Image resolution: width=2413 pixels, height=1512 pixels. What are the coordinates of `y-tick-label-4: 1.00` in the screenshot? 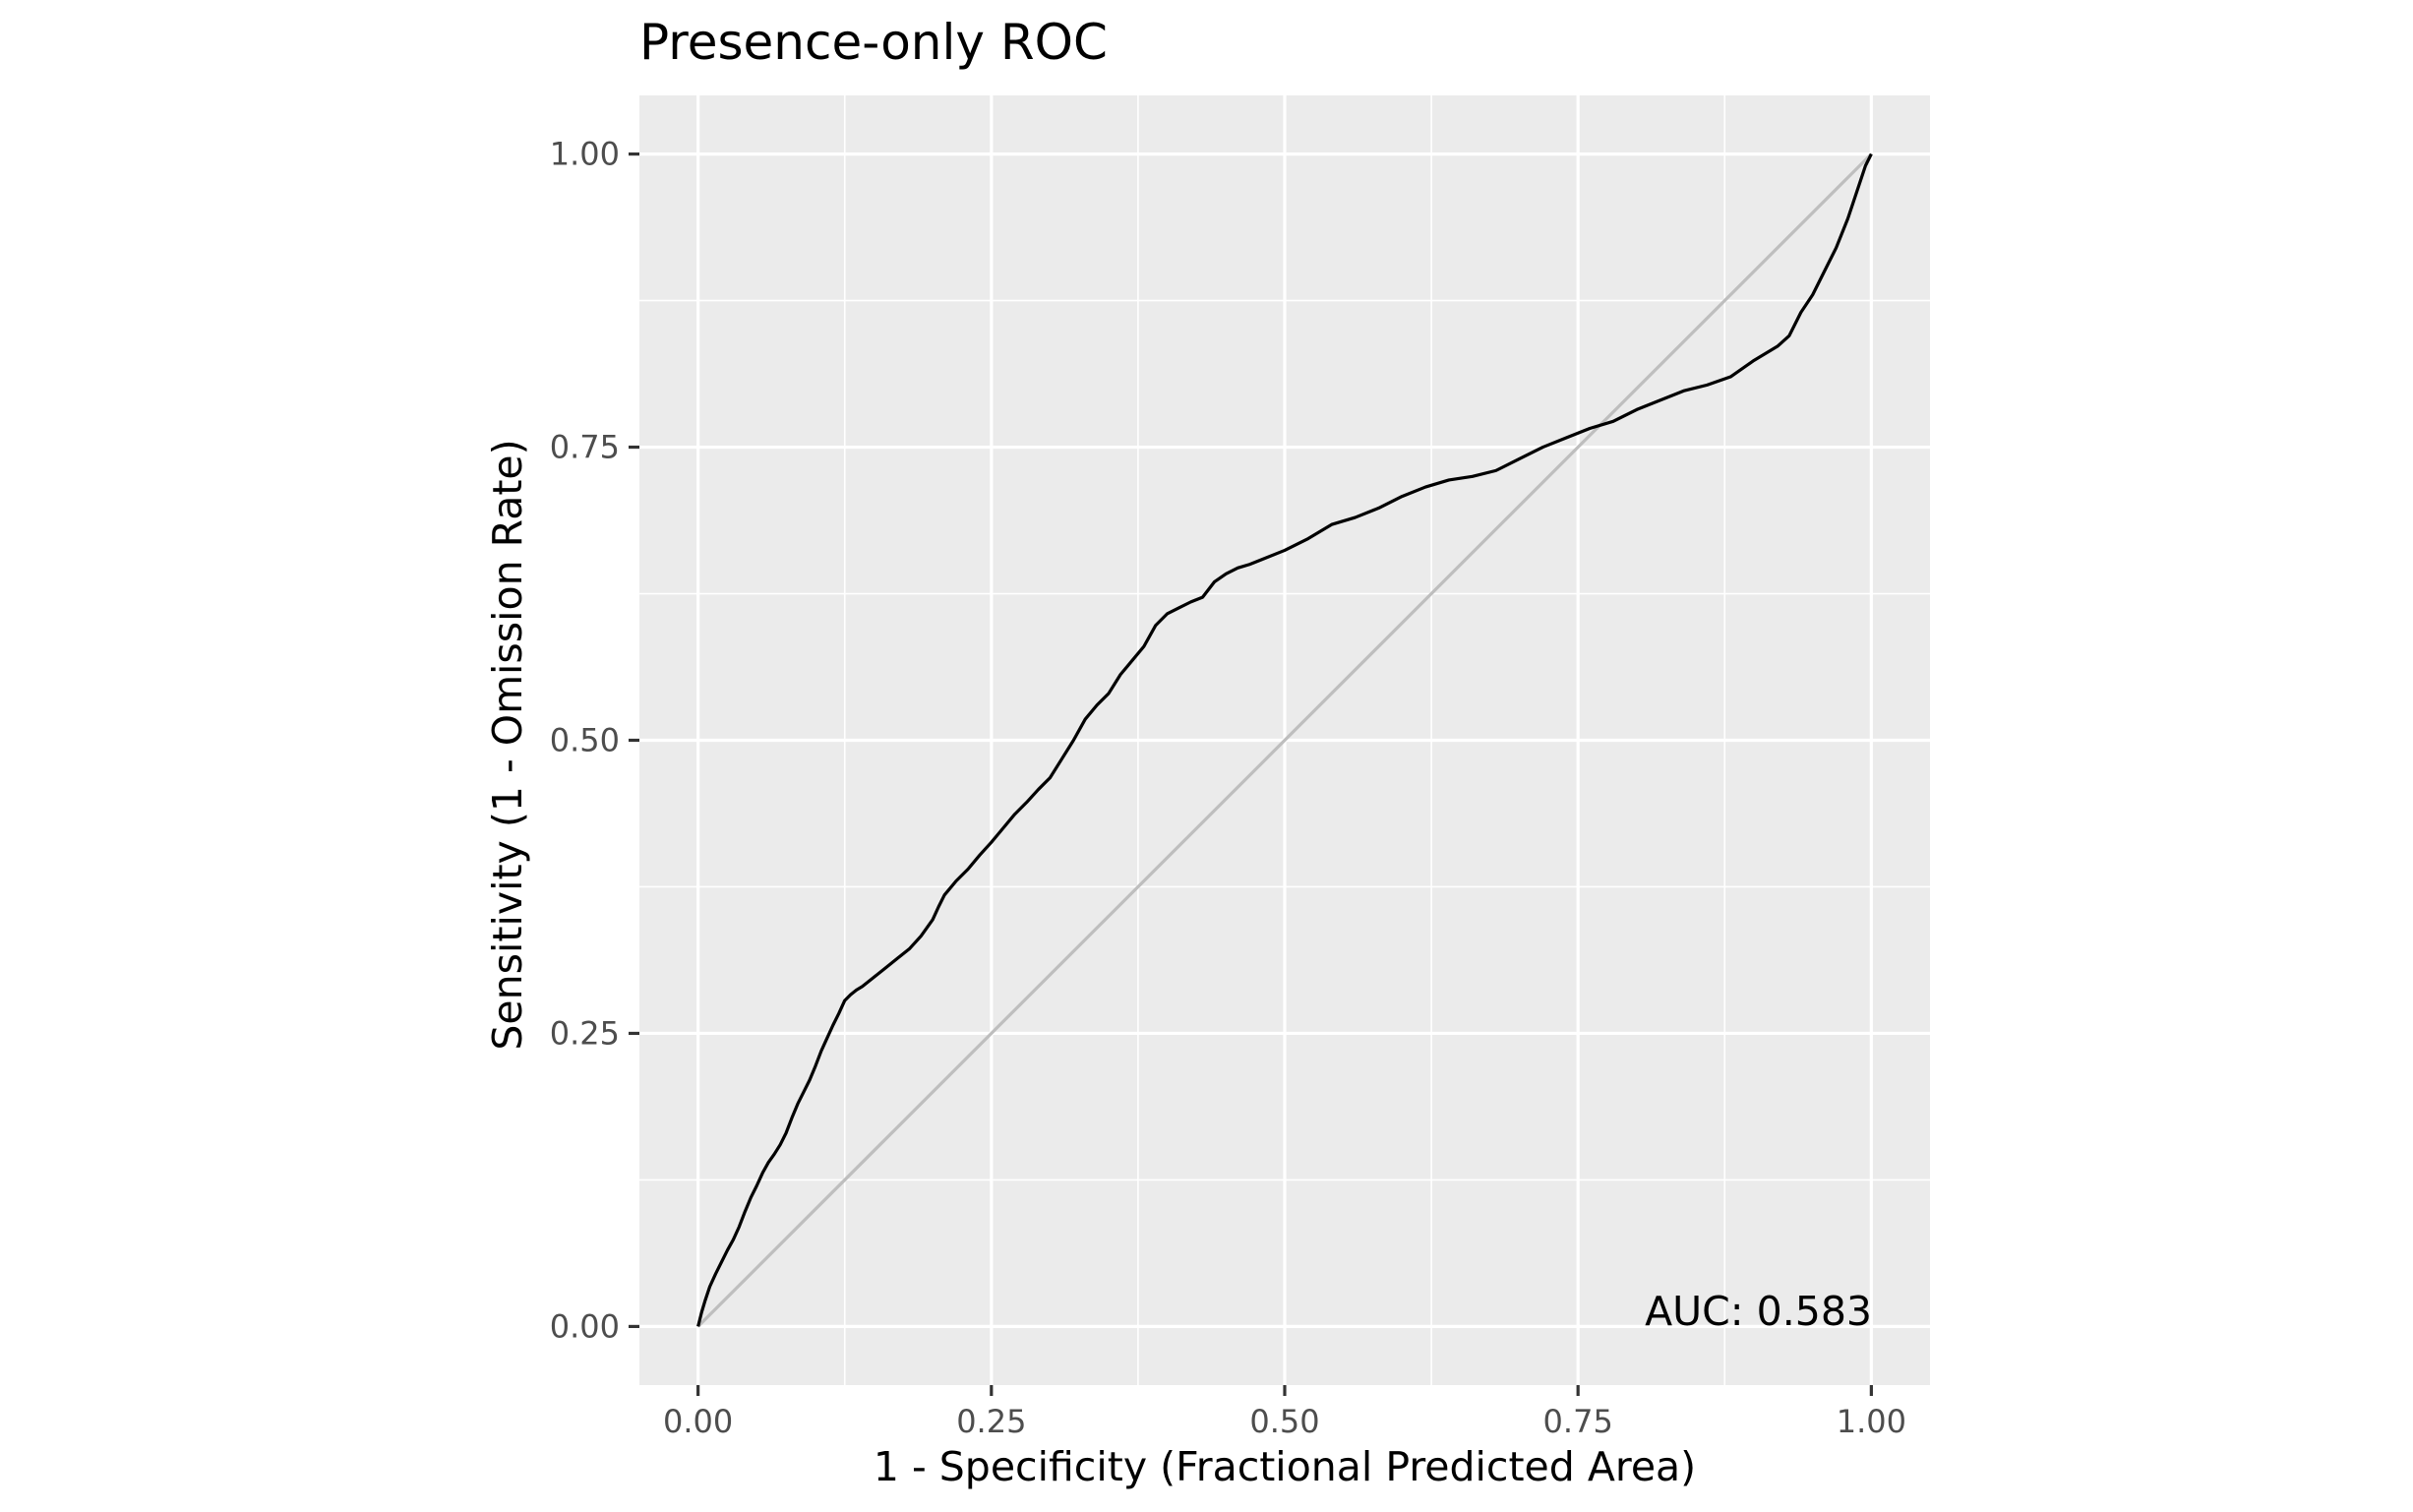 It's located at (585, 154).